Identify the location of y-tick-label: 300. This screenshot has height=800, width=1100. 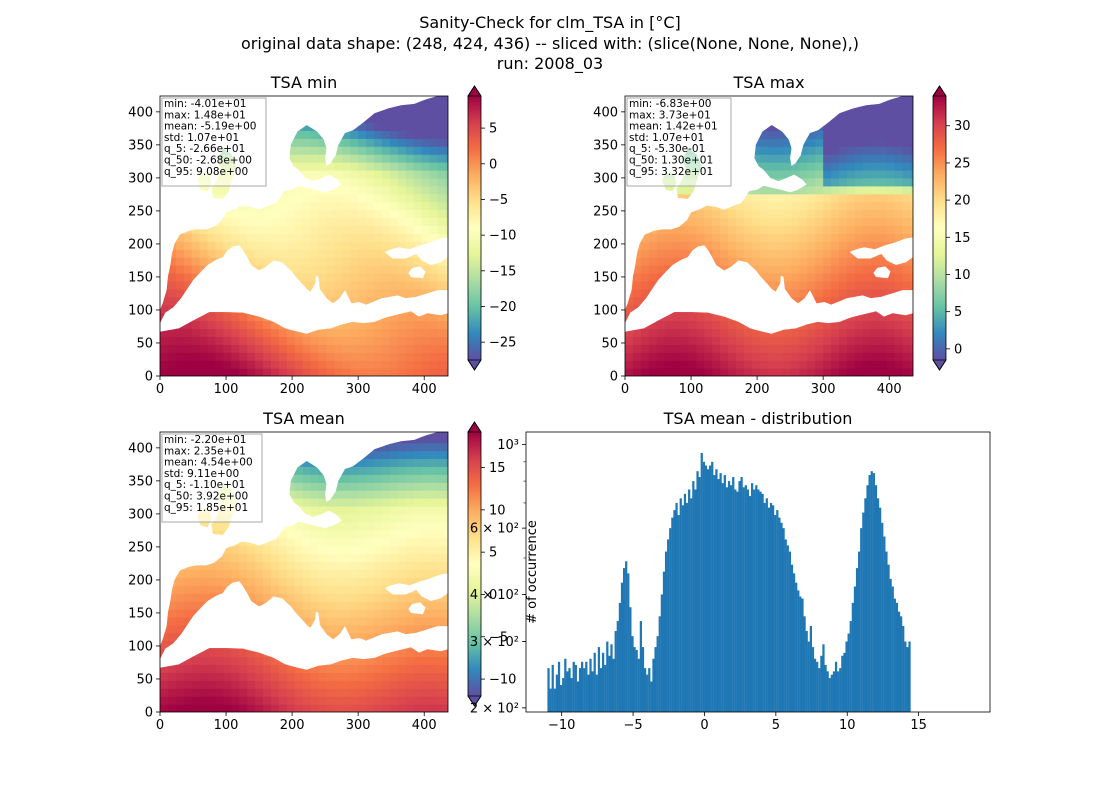
(140, 178).